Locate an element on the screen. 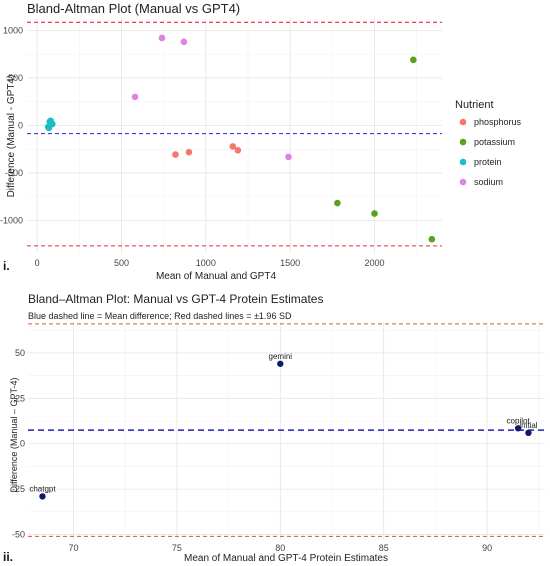 The height and width of the screenshot is (566, 550). x-tick-label: 90 is located at coordinates (487, 548).